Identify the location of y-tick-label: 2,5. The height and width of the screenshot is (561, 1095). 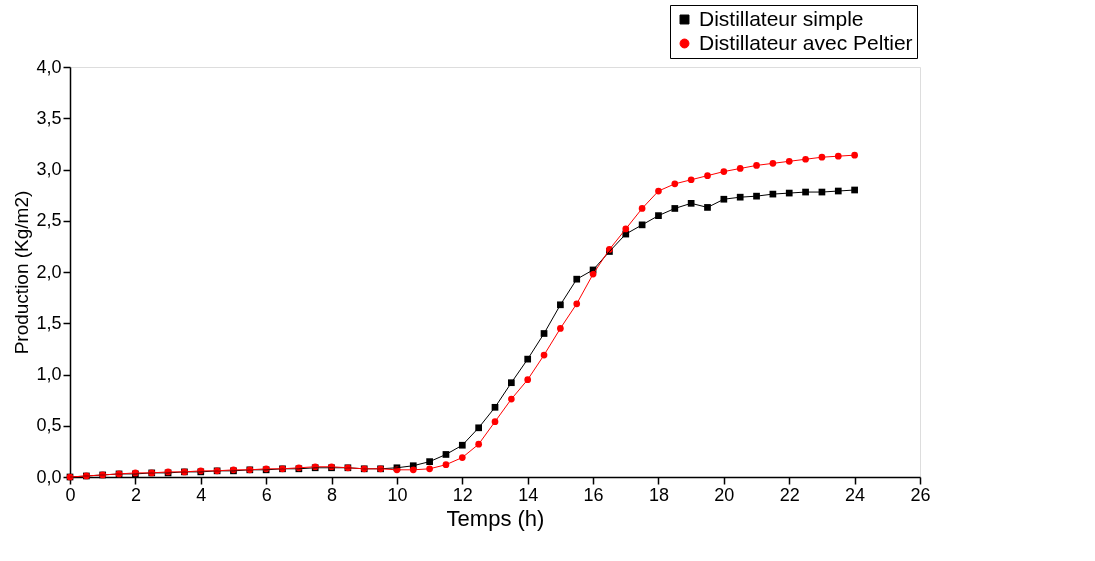
(49, 220).